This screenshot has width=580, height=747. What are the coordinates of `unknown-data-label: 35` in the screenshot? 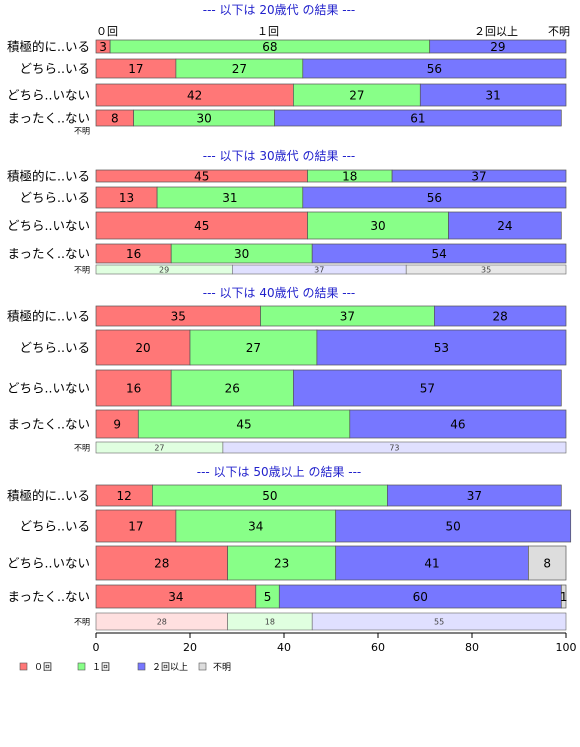 It's located at (486, 270).